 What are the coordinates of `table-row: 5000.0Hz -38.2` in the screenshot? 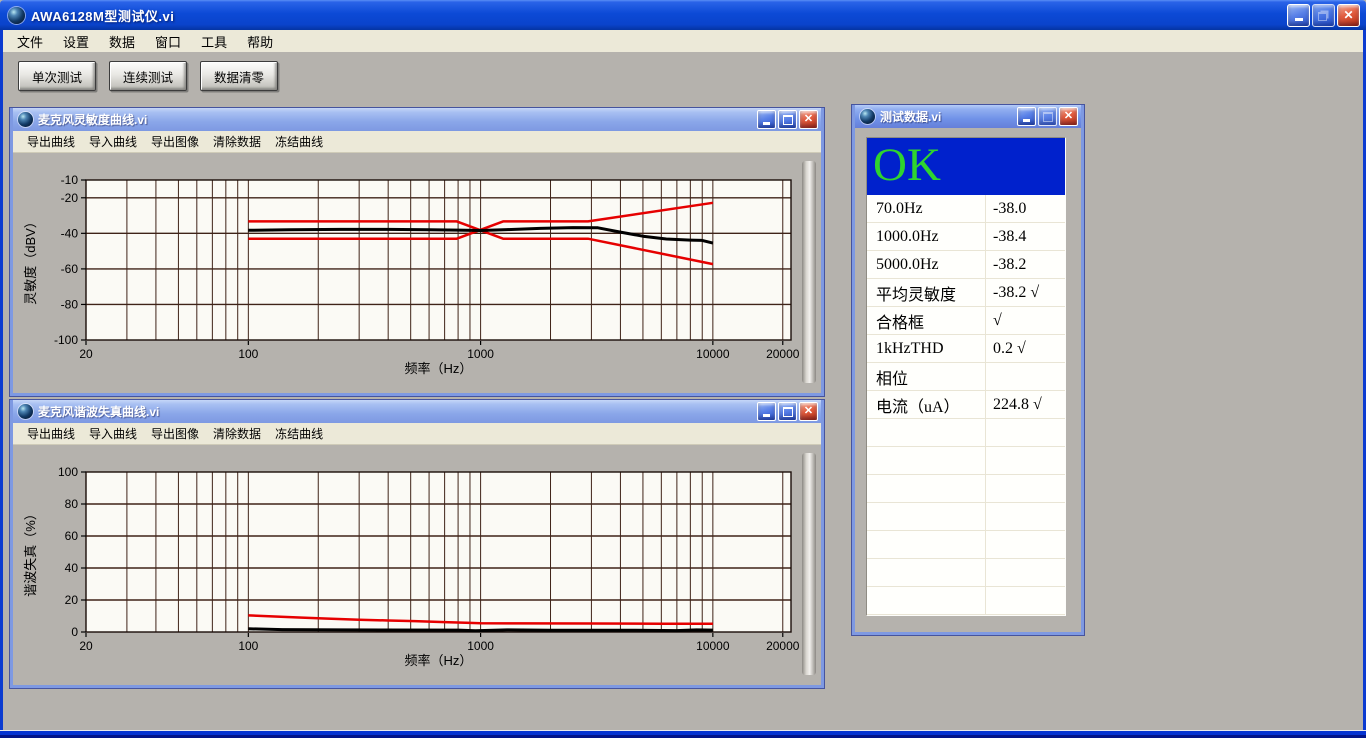 It's located at (966, 264).